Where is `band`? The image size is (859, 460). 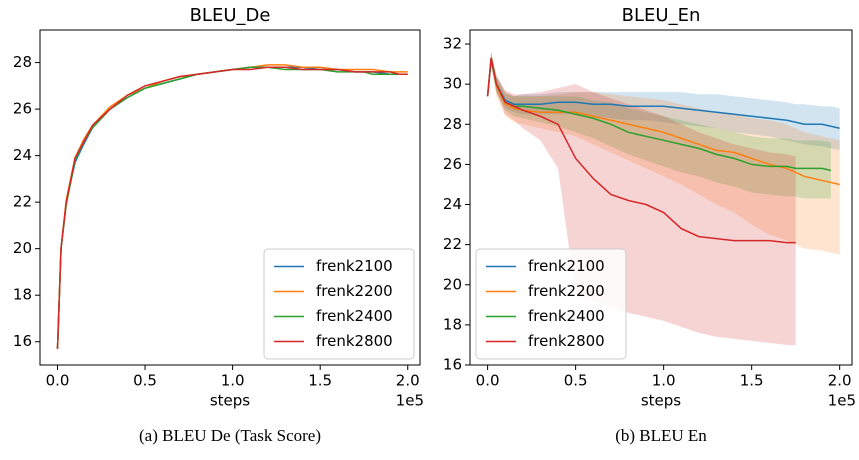 band is located at coordinates (663, 102).